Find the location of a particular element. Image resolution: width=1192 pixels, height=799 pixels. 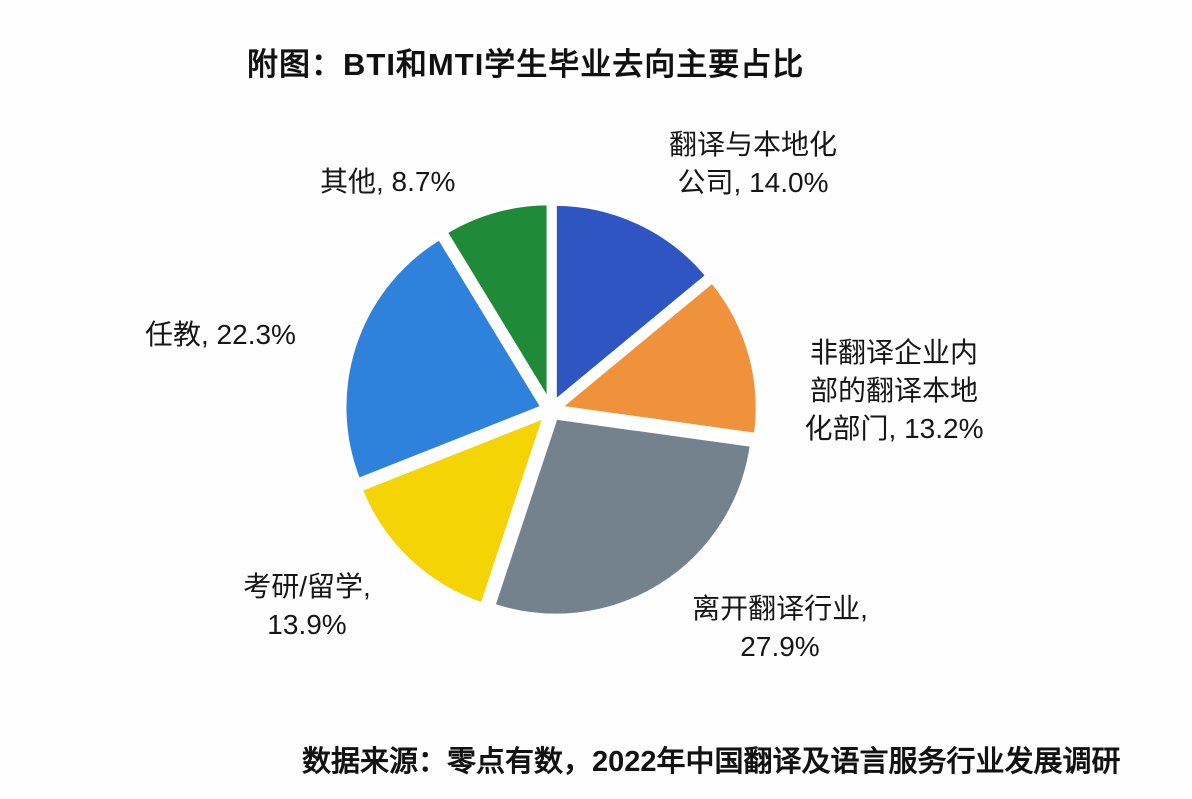

data-source-note: 数据来源：零点有数，2022年中国翻译及语言服务行业发展调研 is located at coordinates (711, 762).